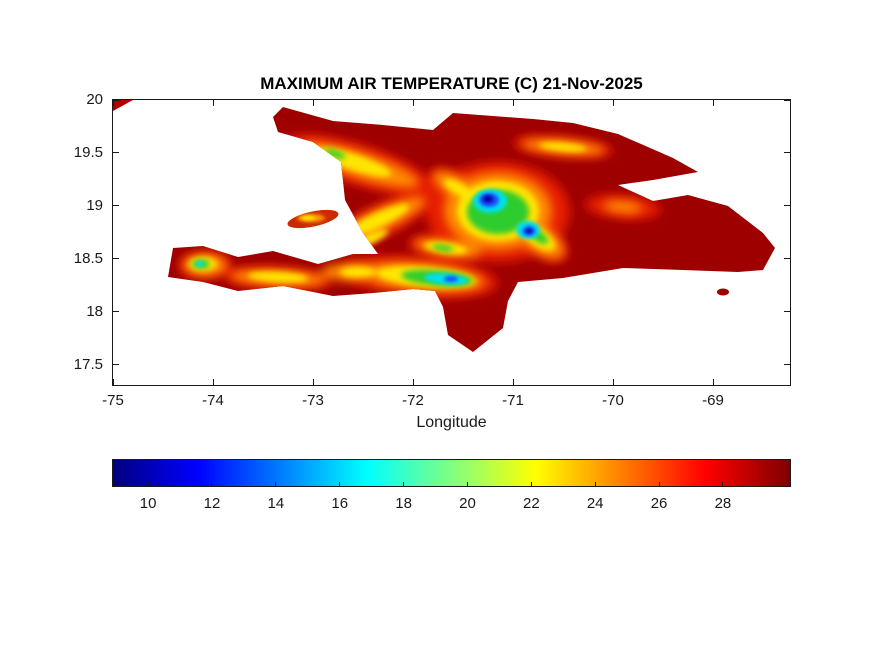 Image resolution: width=875 pixels, height=656 pixels. Describe the element at coordinates (659, 503) in the screenshot. I see `colorbar-tick-label: 26` at that location.